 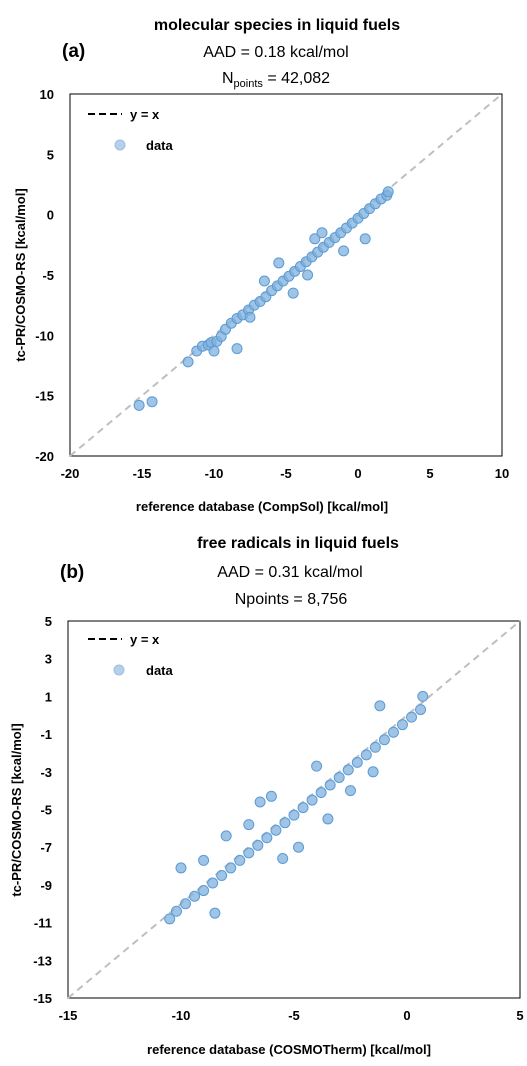 I want to click on y-tick-label: -13, so click(x=42, y=960).